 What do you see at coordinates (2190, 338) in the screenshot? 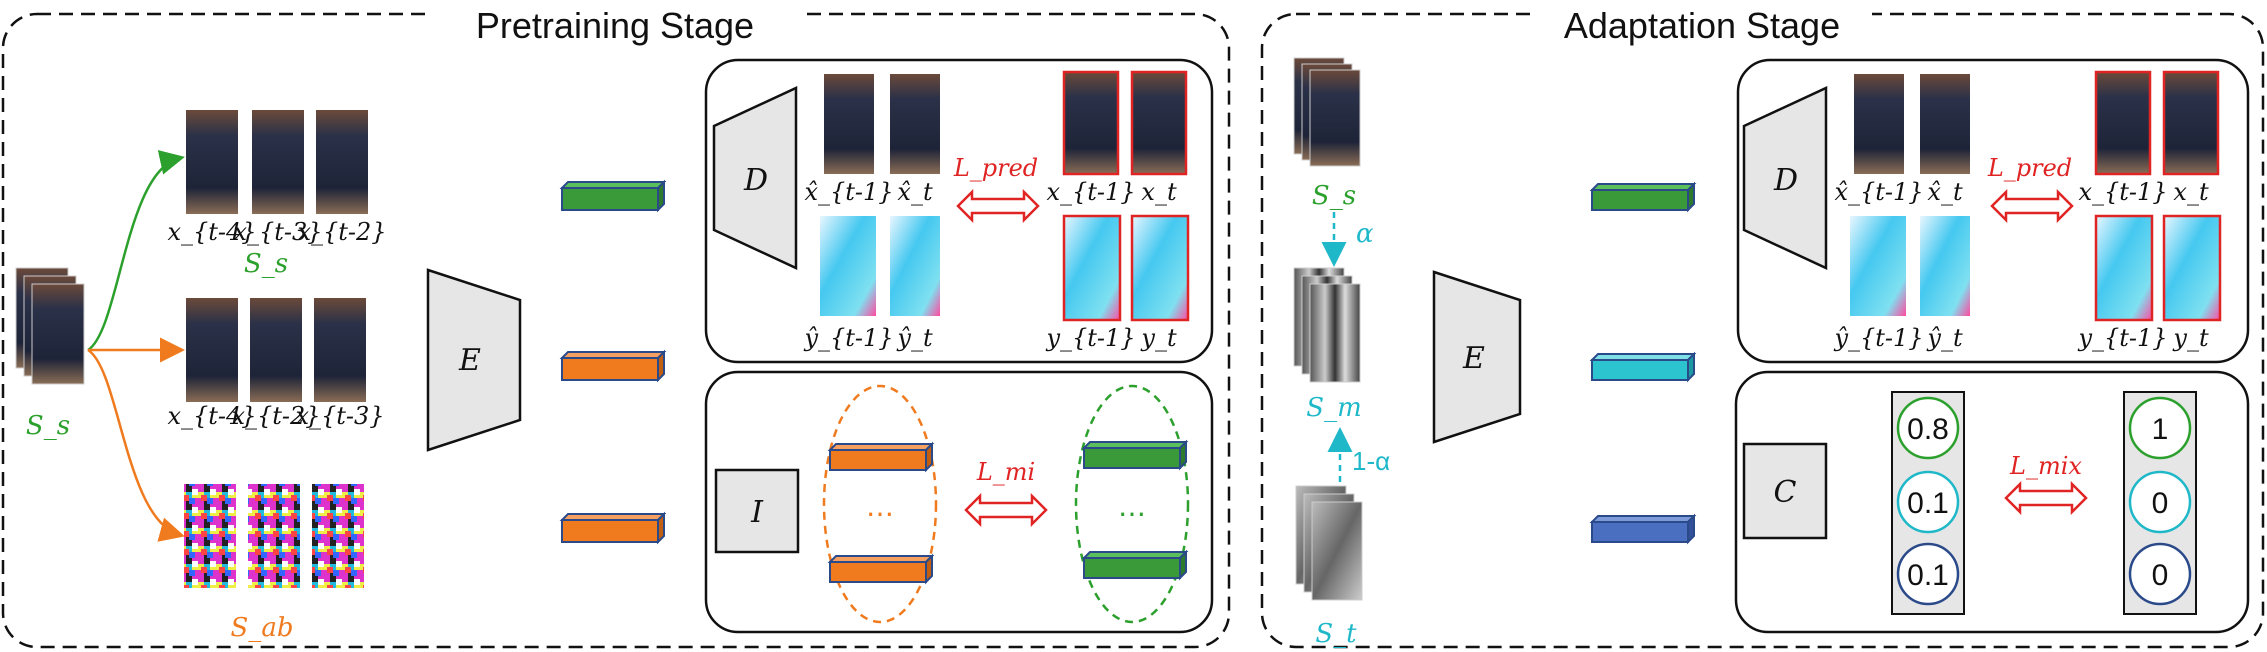
I see `flow-label-adapt-3: y_t` at bounding box center [2190, 338].